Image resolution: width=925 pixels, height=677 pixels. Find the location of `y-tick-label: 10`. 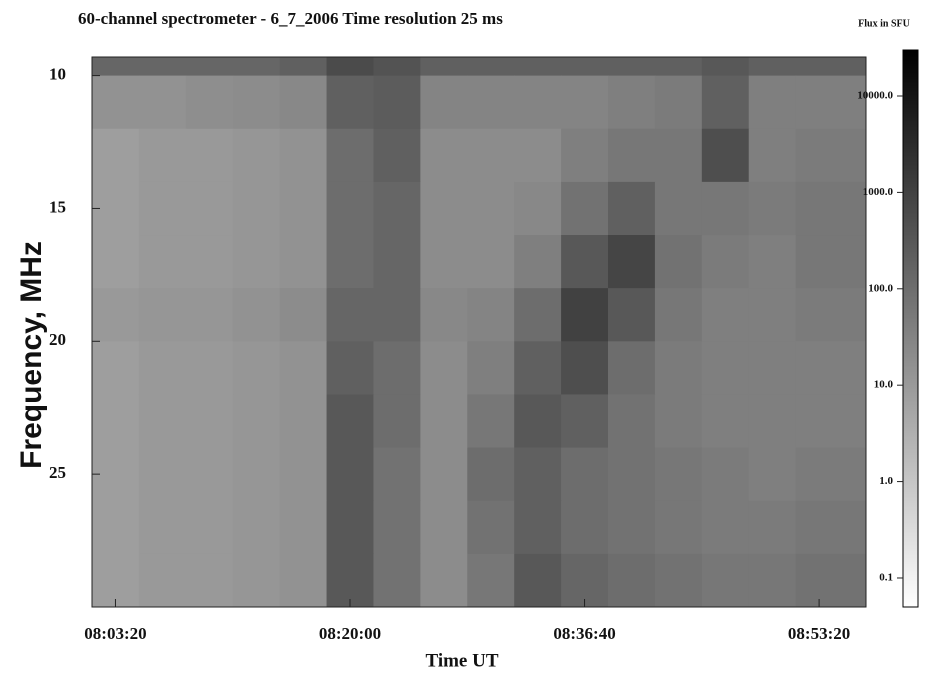

y-tick-label: 10 is located at coordinates (57, 74).